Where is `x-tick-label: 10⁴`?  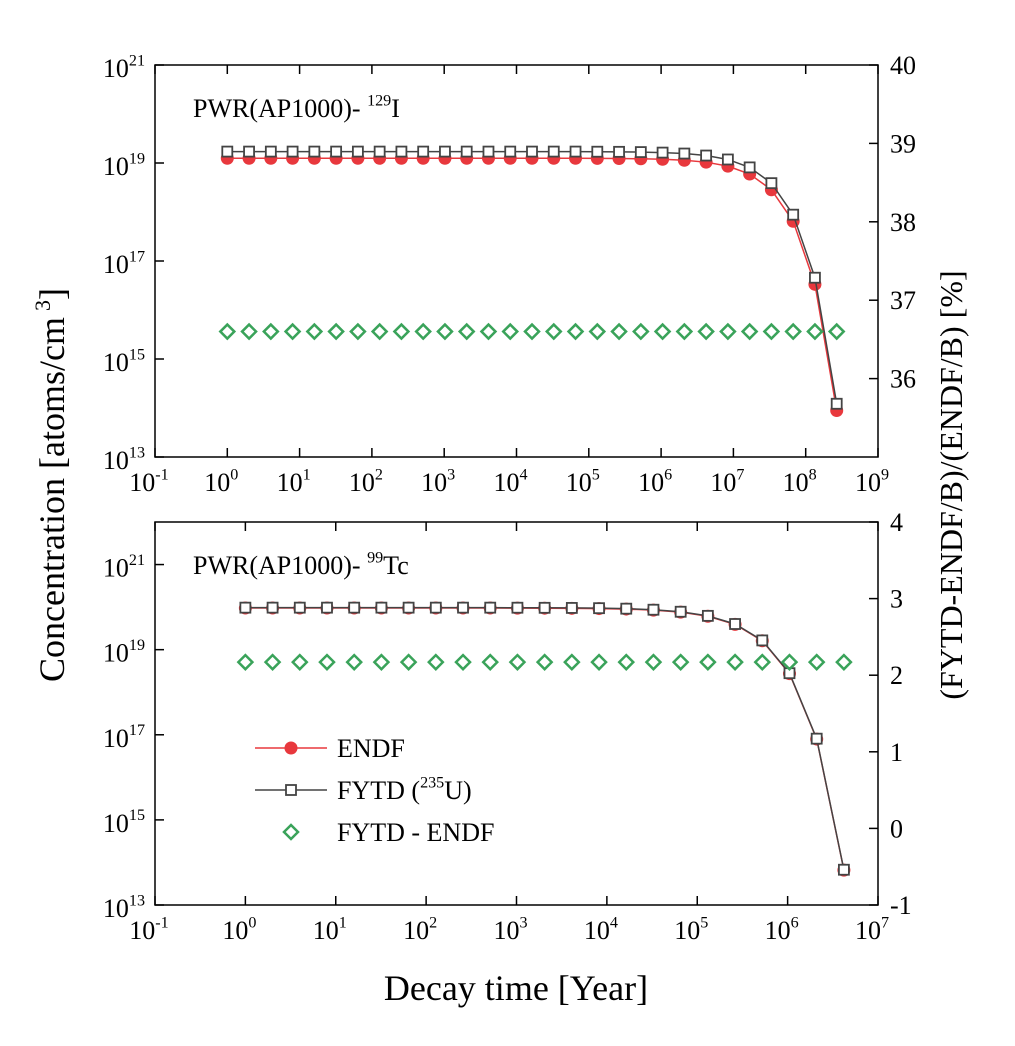 x-tick-label: 10⁴ is located at coordinates (510, 481).